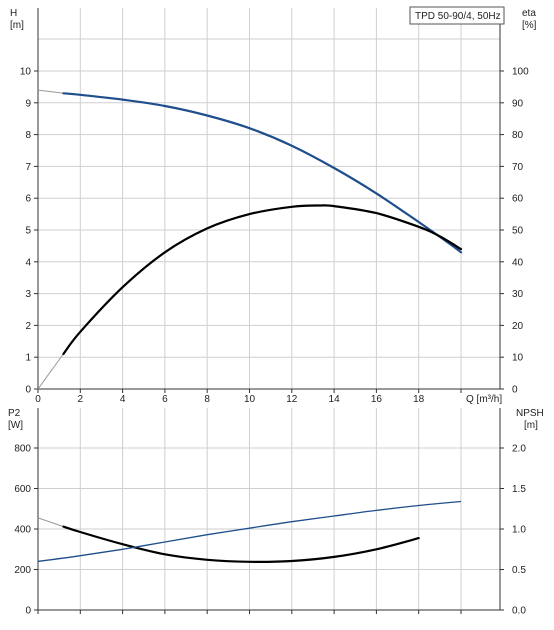 This screenshot has width=554, height=630. Describe the element at coordinates (38, 399) in the screenshot. I see `x-tick-label: 0` at that location.